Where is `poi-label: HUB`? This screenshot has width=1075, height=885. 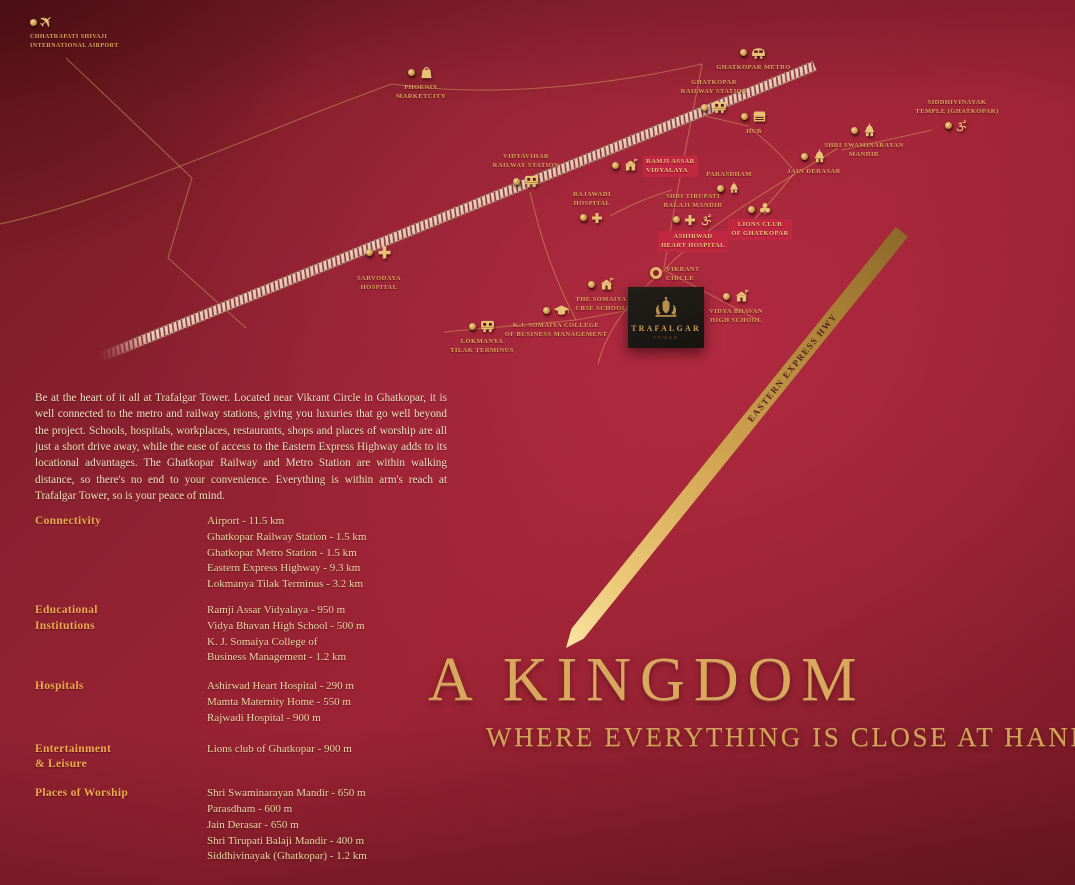 poi-label: HUB is located at coordinates (754, 131).